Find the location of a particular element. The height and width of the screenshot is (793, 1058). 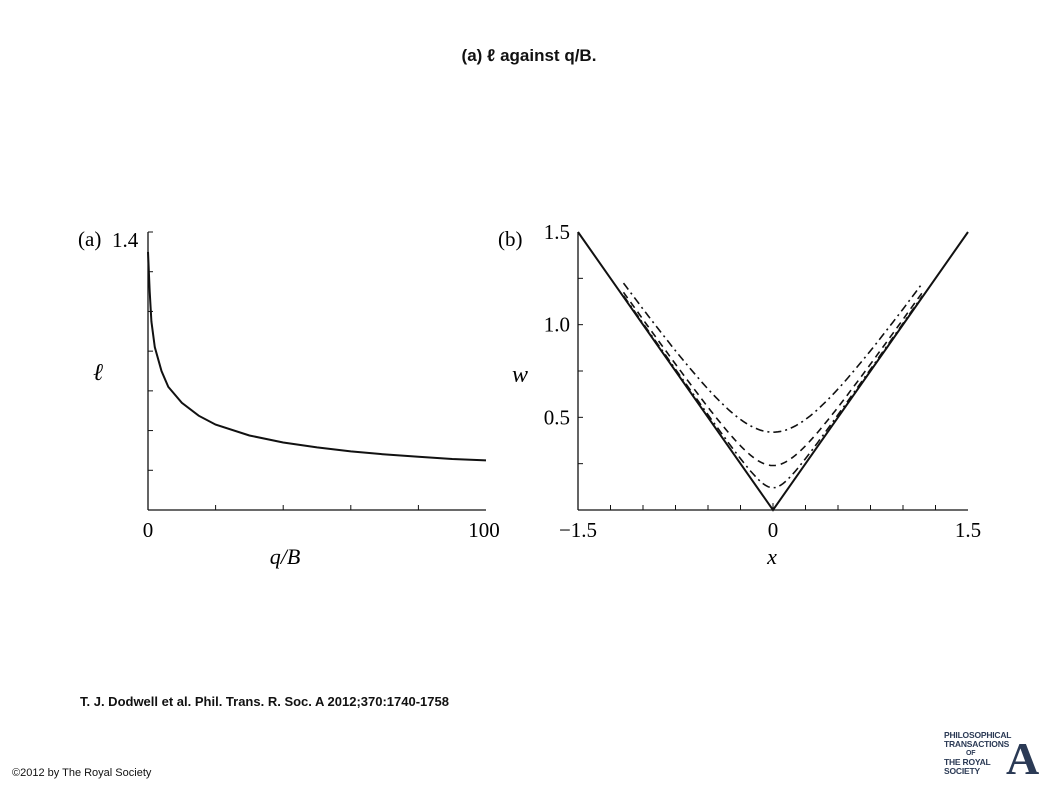

panel-b-y-tick-label: 1.0 is located at coordinates (557, 325).